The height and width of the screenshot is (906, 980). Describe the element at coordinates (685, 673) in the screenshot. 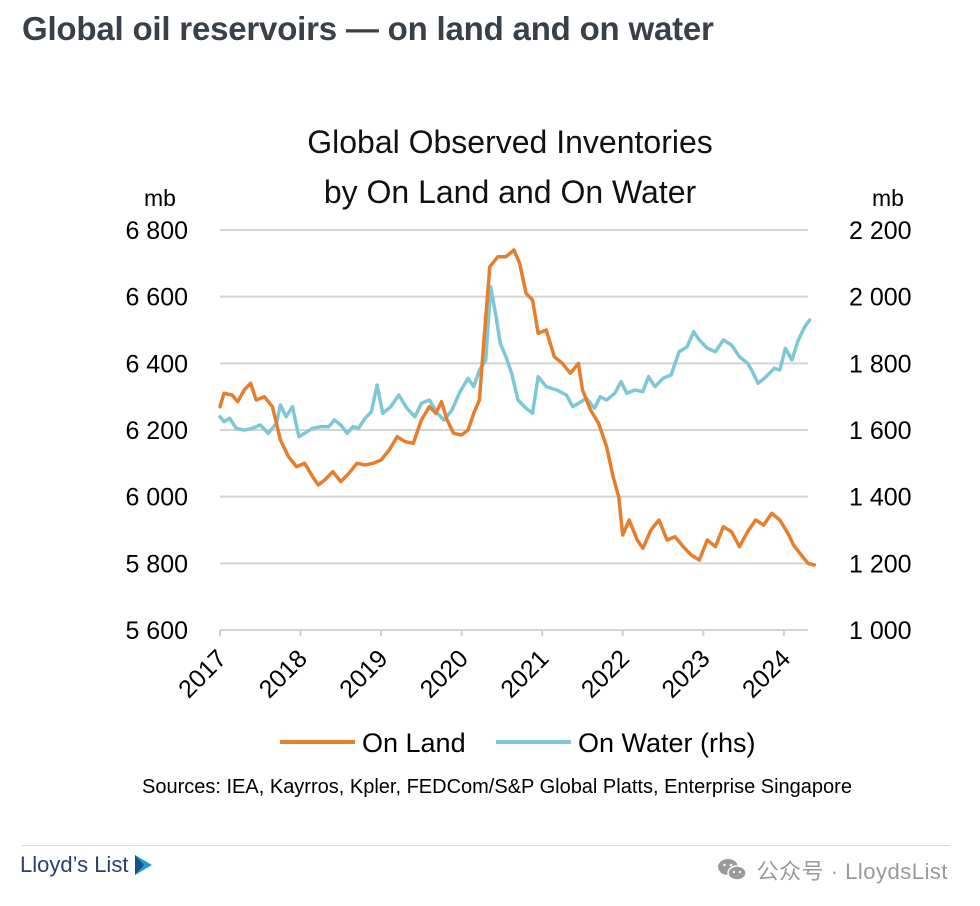

I see `x-tick-label: 2023` at that location.